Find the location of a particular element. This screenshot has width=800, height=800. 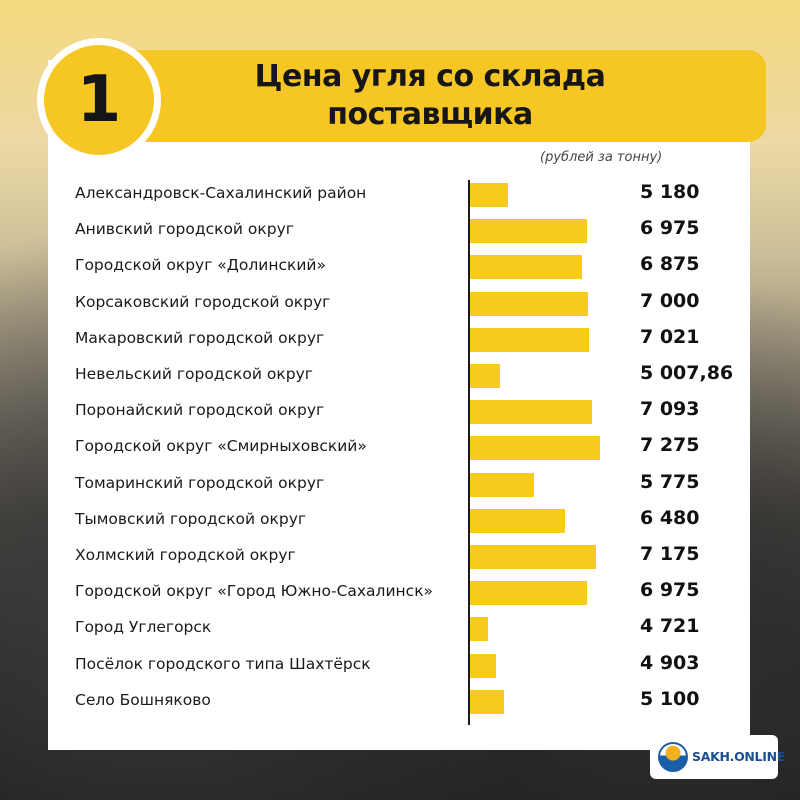

category-label: Анивский городской округ is located at coordinates (184, 229).